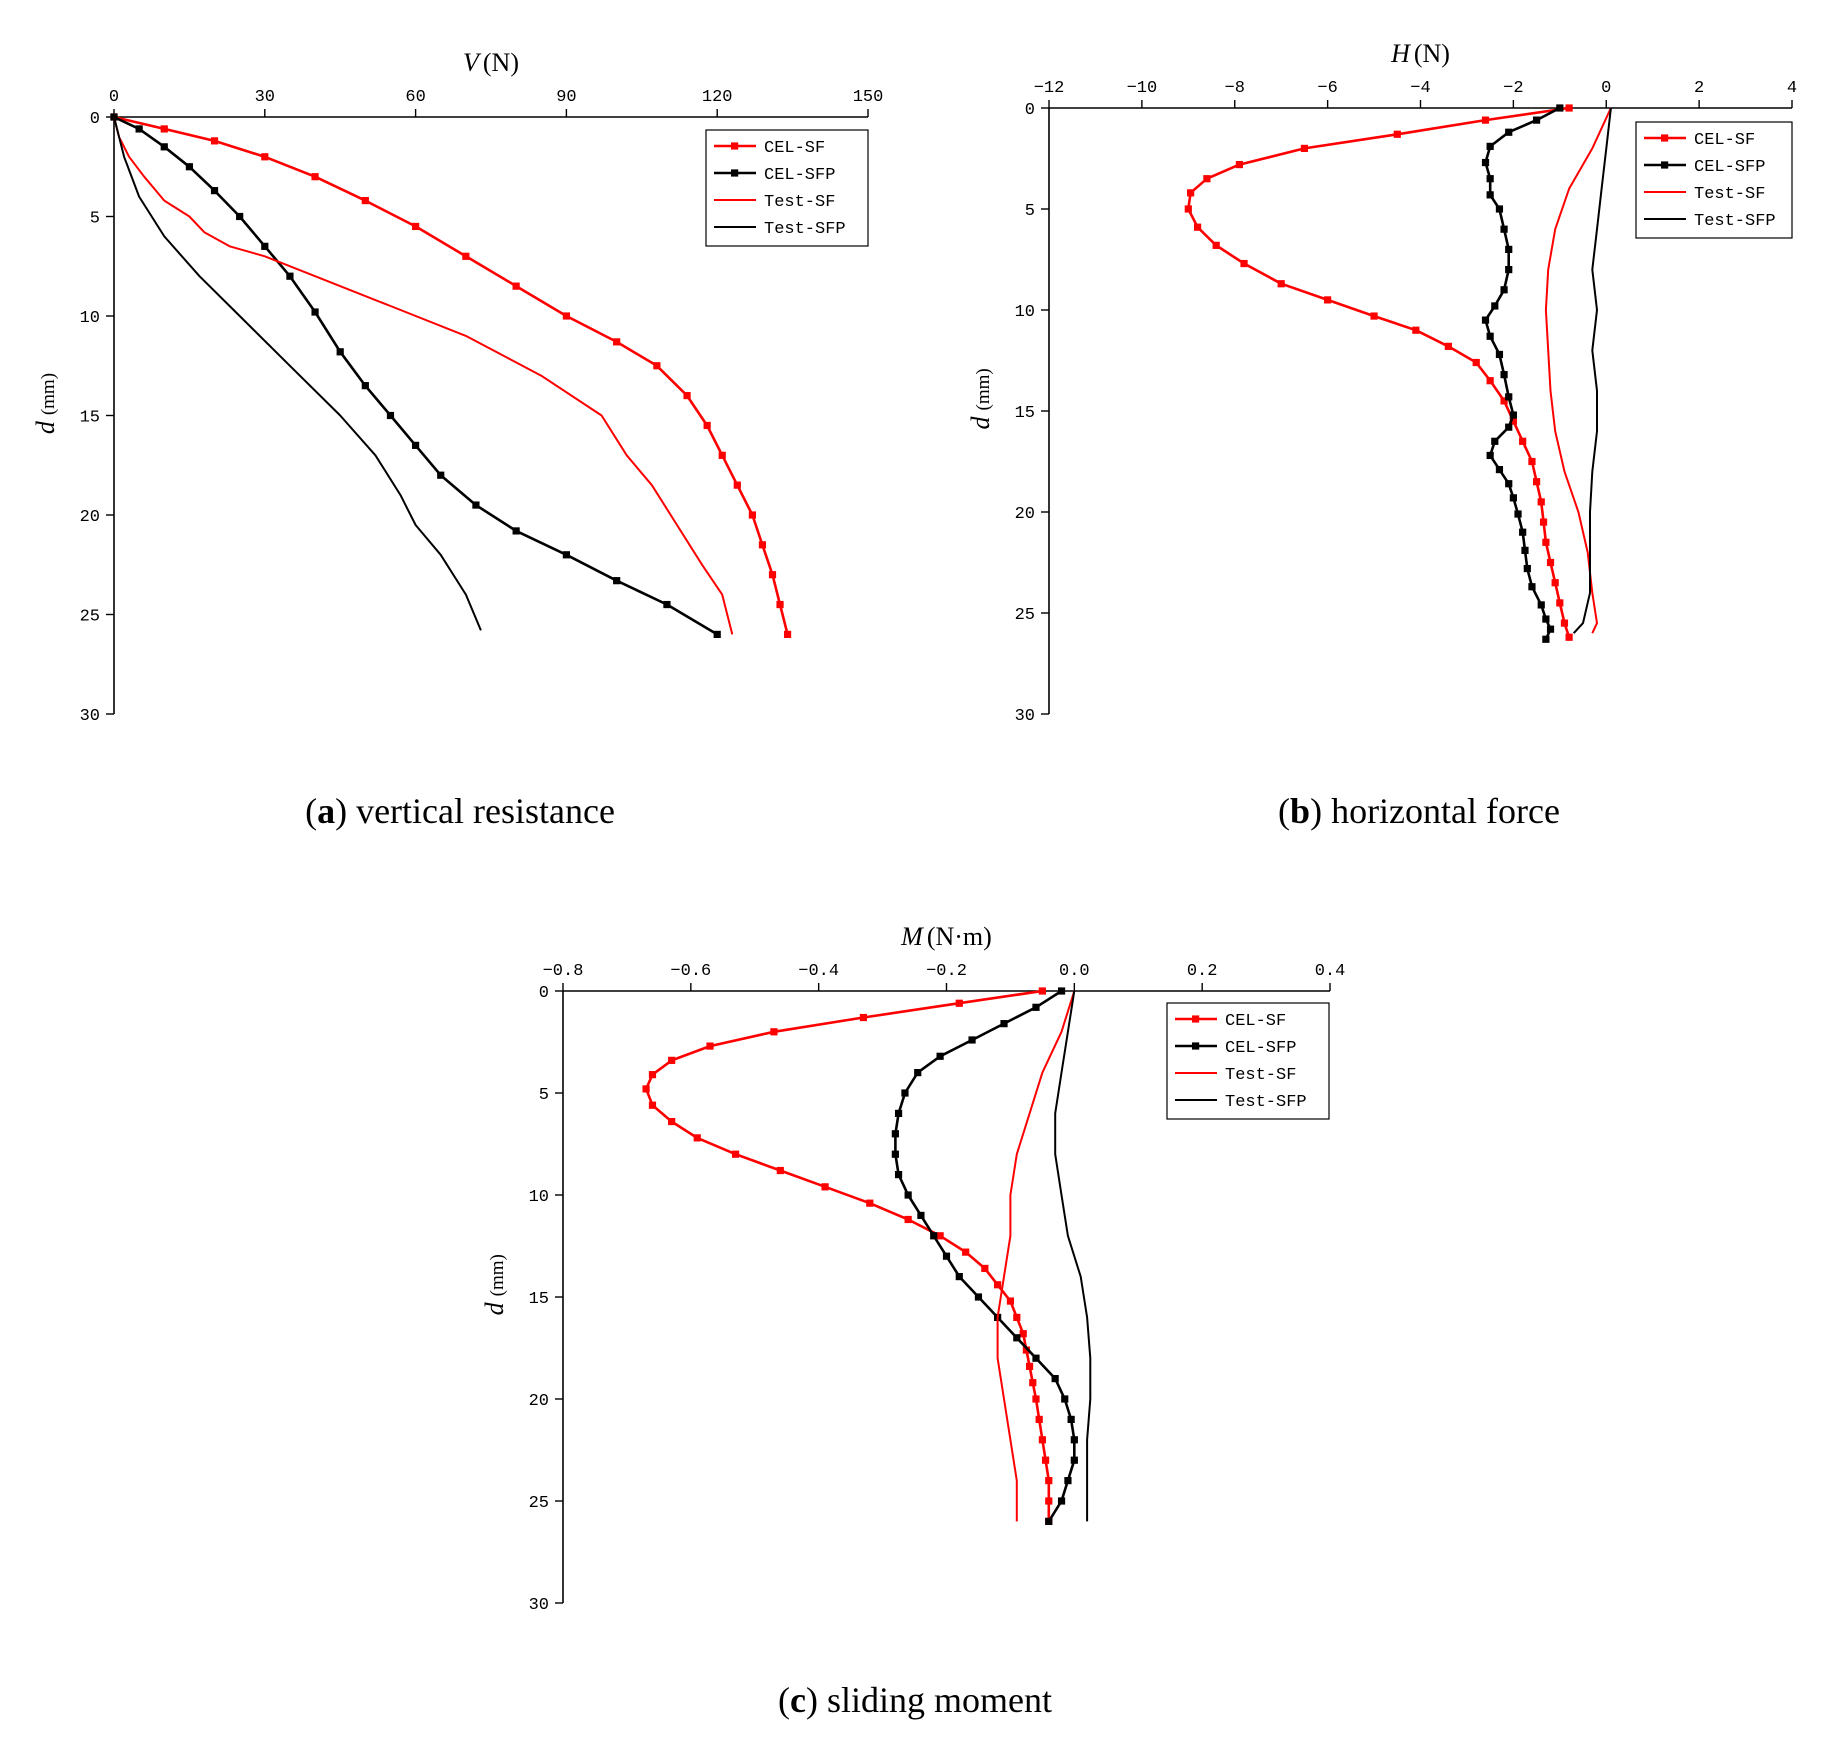 This screenshot has width=1826, height=1752. What do you see at coordinates (497, 1275) in the screenshot?
I see `y-axis-unit: (mm)` at bounding box center [497, 1275].